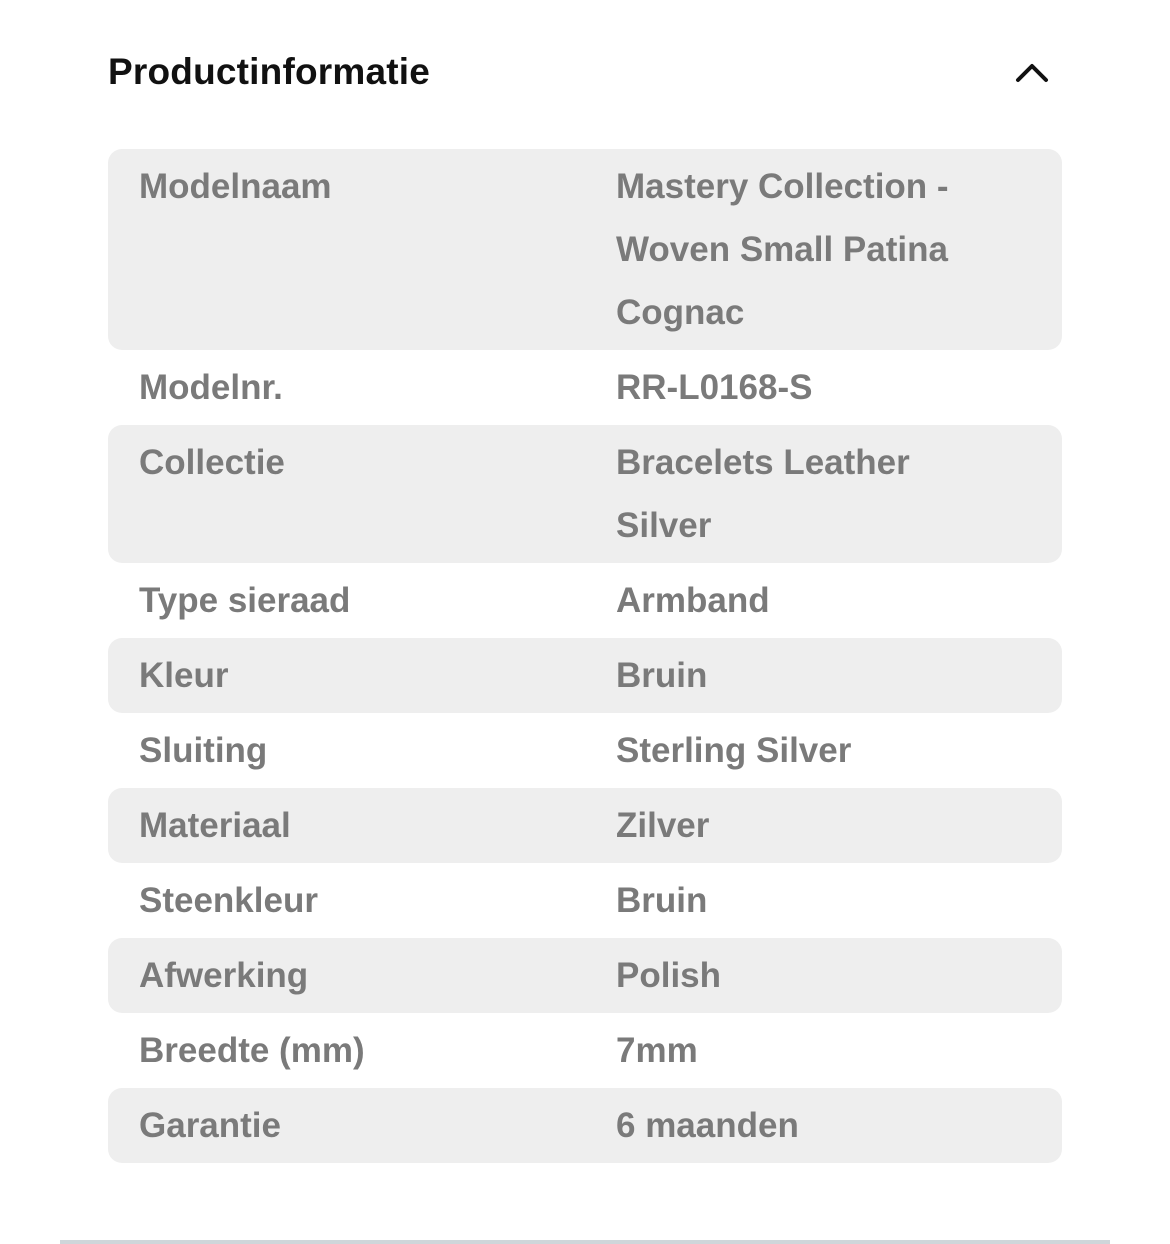 This screenshot has height=1244, width=1170. I want to click on table-row: Sluiting Sterling Silver, so click(585, 750).